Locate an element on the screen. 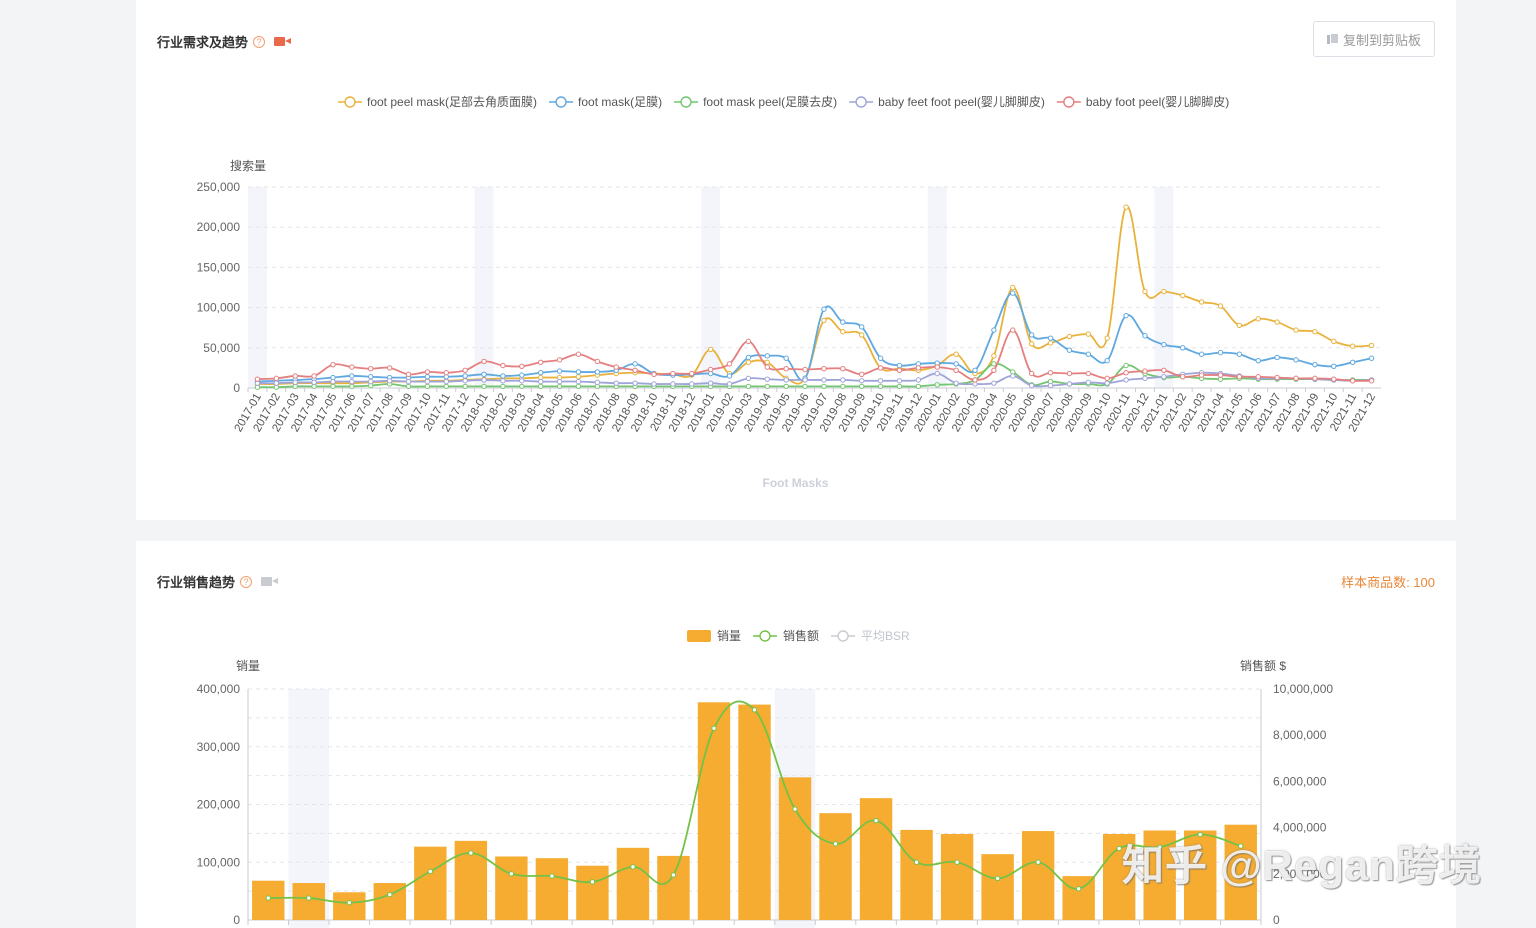 The image size is (1536, 928). y2-axis-title: 销售额 $ is located at coordinates (1263, 665).